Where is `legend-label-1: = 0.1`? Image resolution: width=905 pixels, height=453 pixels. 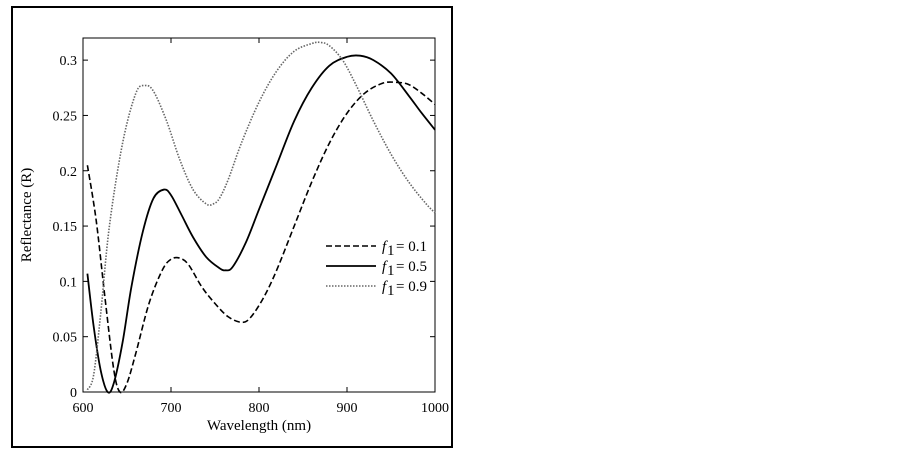 legend-label-1: = 0.1 is located at coordinates (411, 247).